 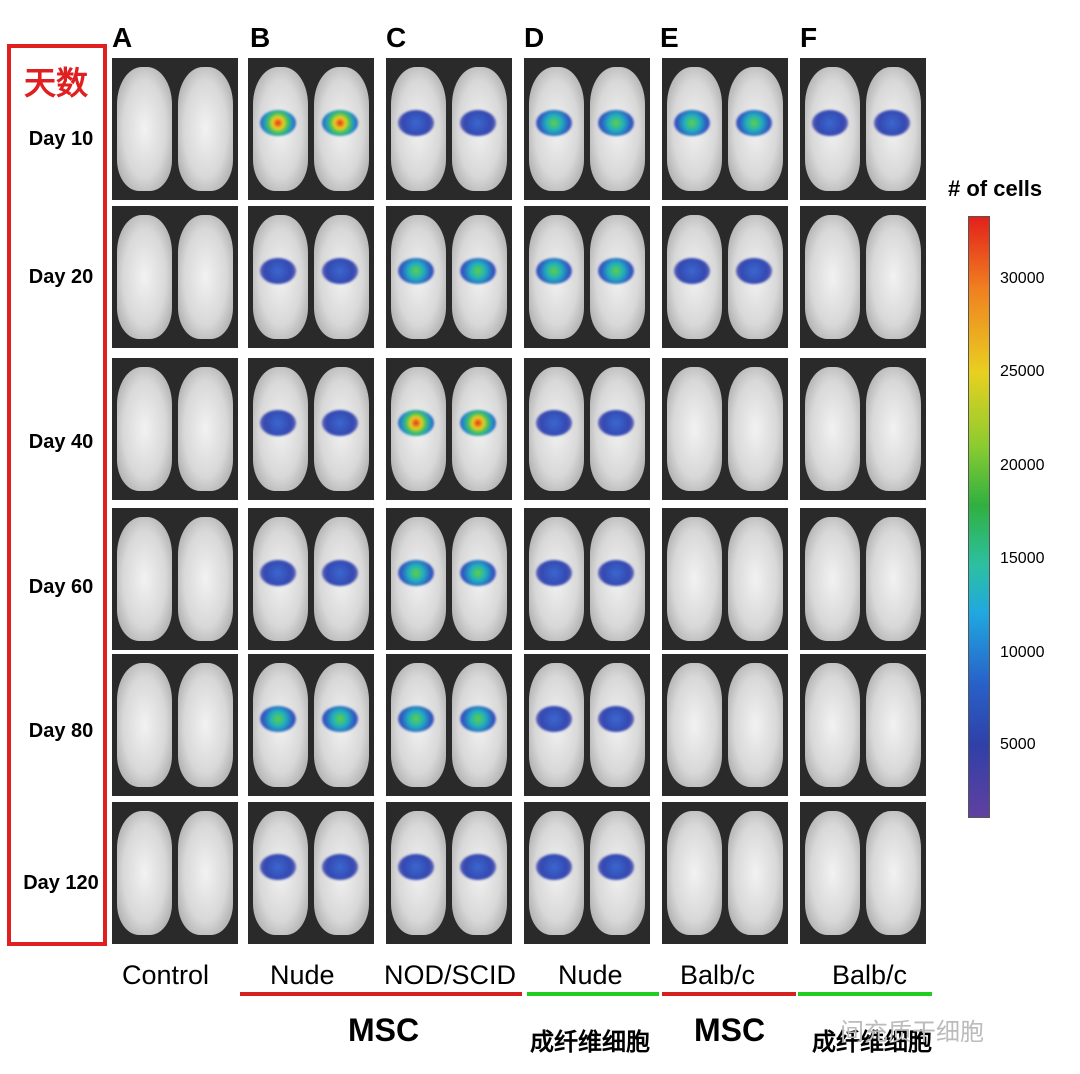 I want to click on strain-label-b: Nude, so click(x=302, y=975).